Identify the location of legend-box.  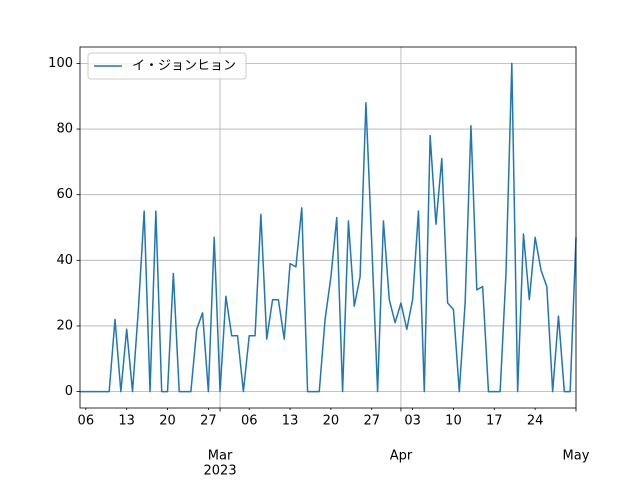
(167, 66).